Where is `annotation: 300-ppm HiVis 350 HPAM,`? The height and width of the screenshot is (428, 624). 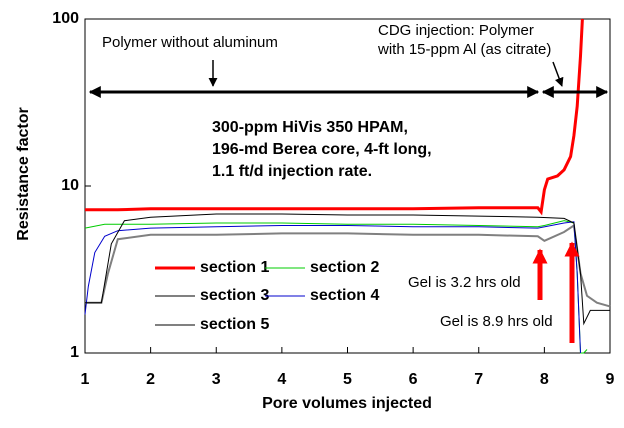
annotation: 300-ppm HiVis 350 HPAM, is located at coordinates (310, 127).